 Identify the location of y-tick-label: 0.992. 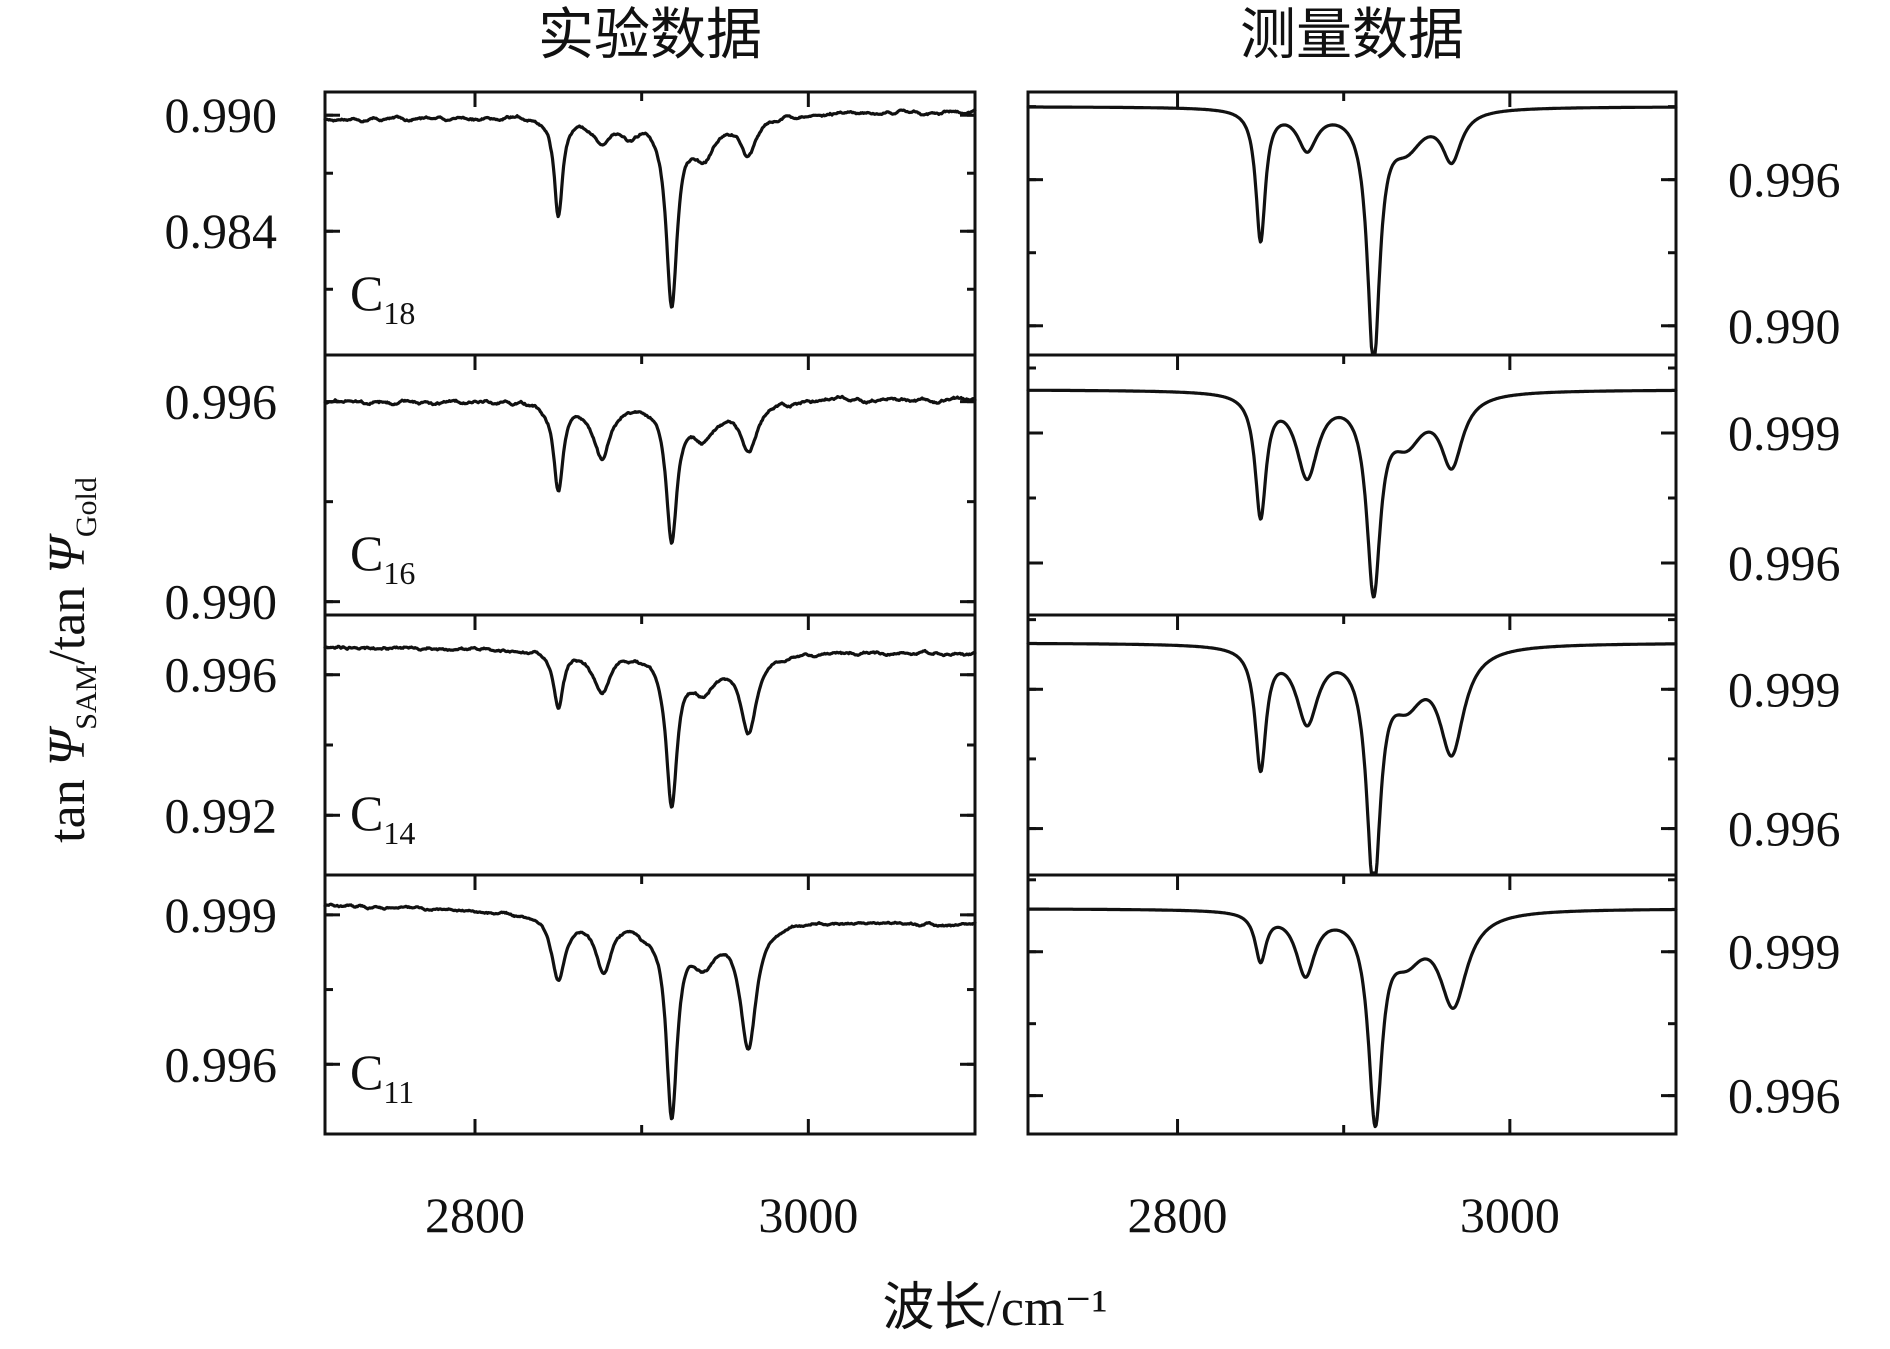
(221, 815).